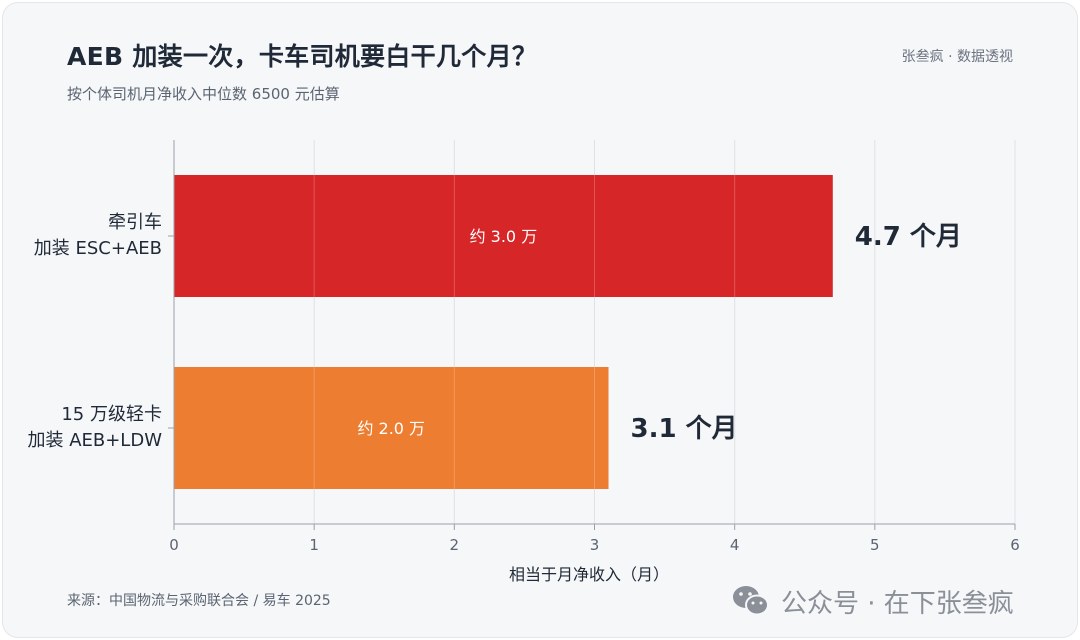 This screenshot has width=1080, height=640. What do you see at coordinates (595, 545) in the screenshot?
I see `x-tick-label: 3` at bounding box center [595, 545].